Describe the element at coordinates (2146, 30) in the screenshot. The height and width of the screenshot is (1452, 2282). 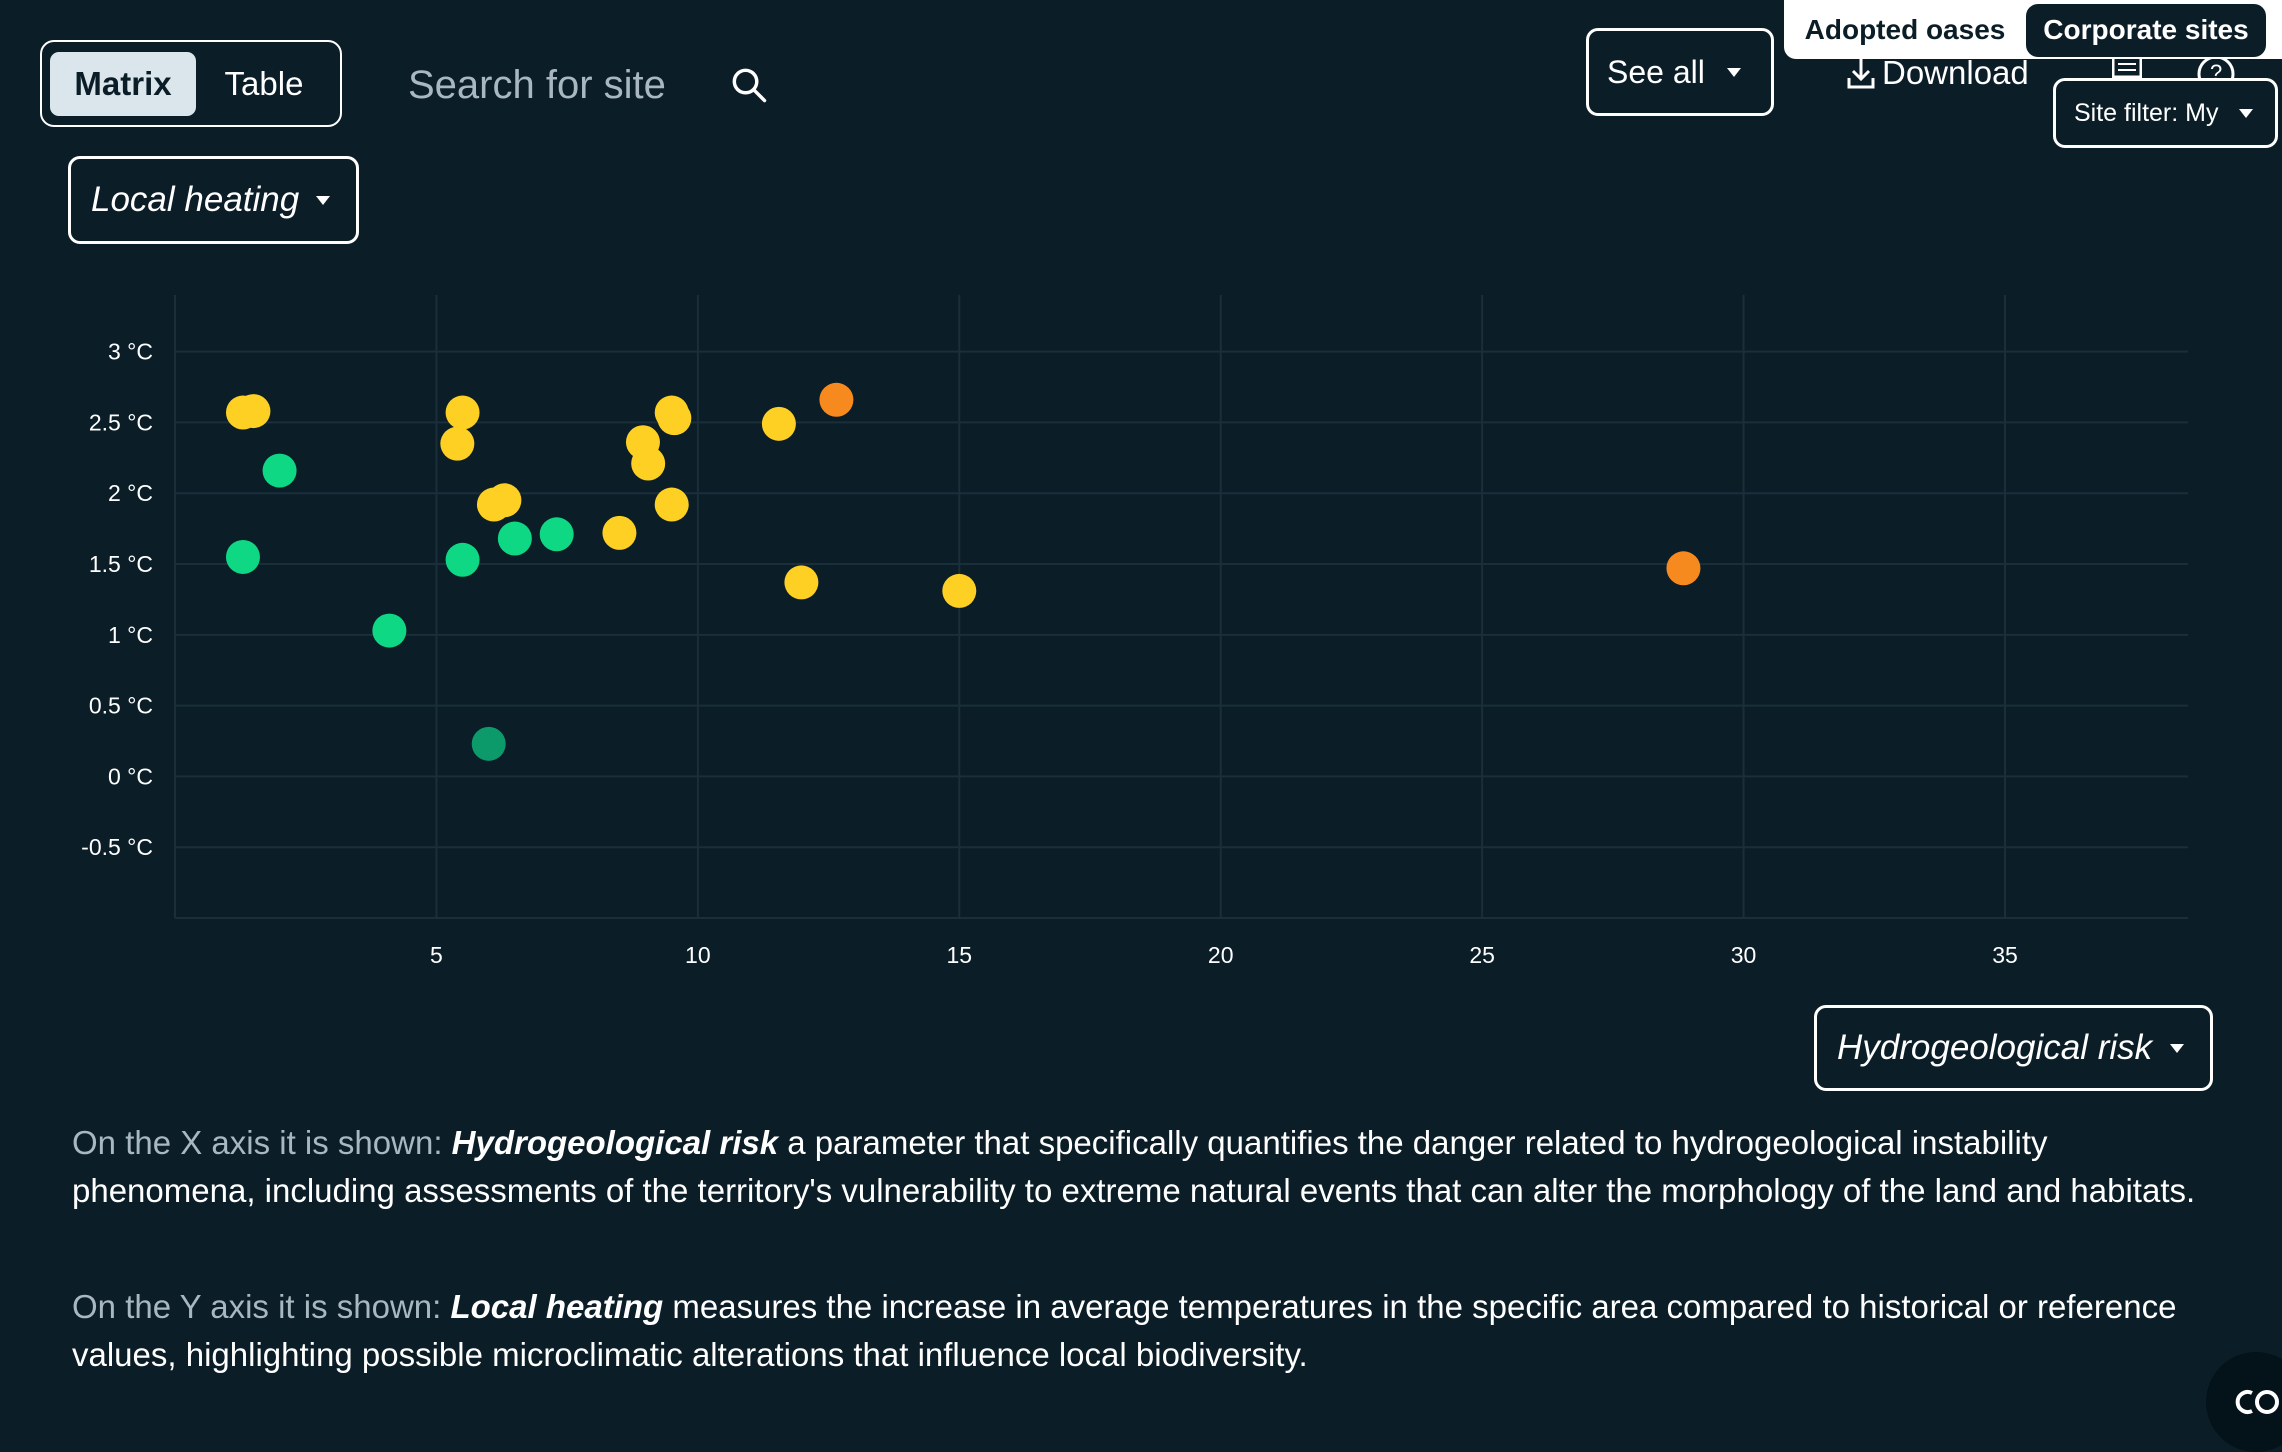
I see `tab-corporate-sites: Corporate sites` at that location.